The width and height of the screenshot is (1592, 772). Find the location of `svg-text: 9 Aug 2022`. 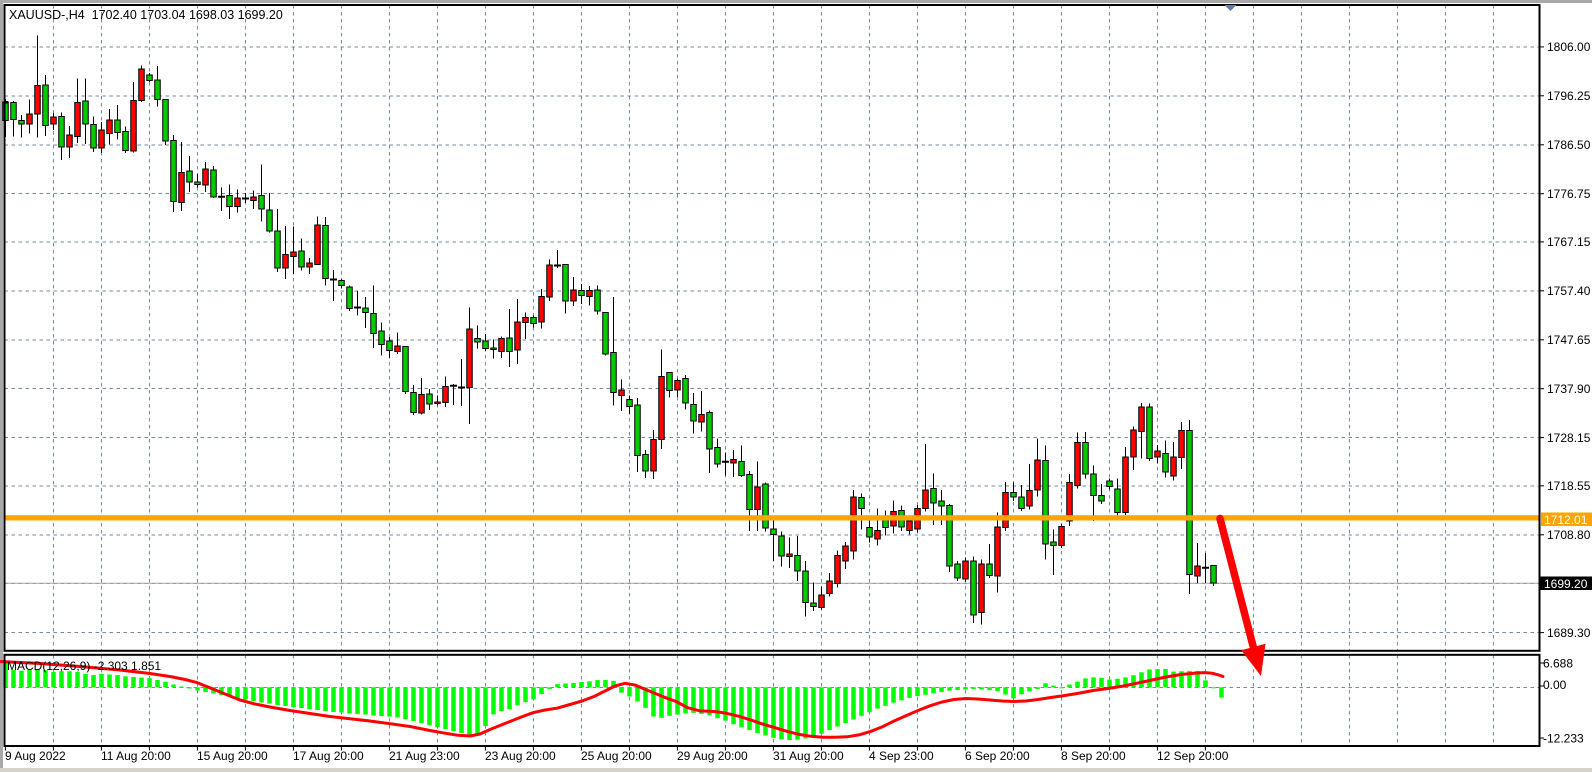

svg-text: 9 Aug 2022 is located at coordinates (35, 756).